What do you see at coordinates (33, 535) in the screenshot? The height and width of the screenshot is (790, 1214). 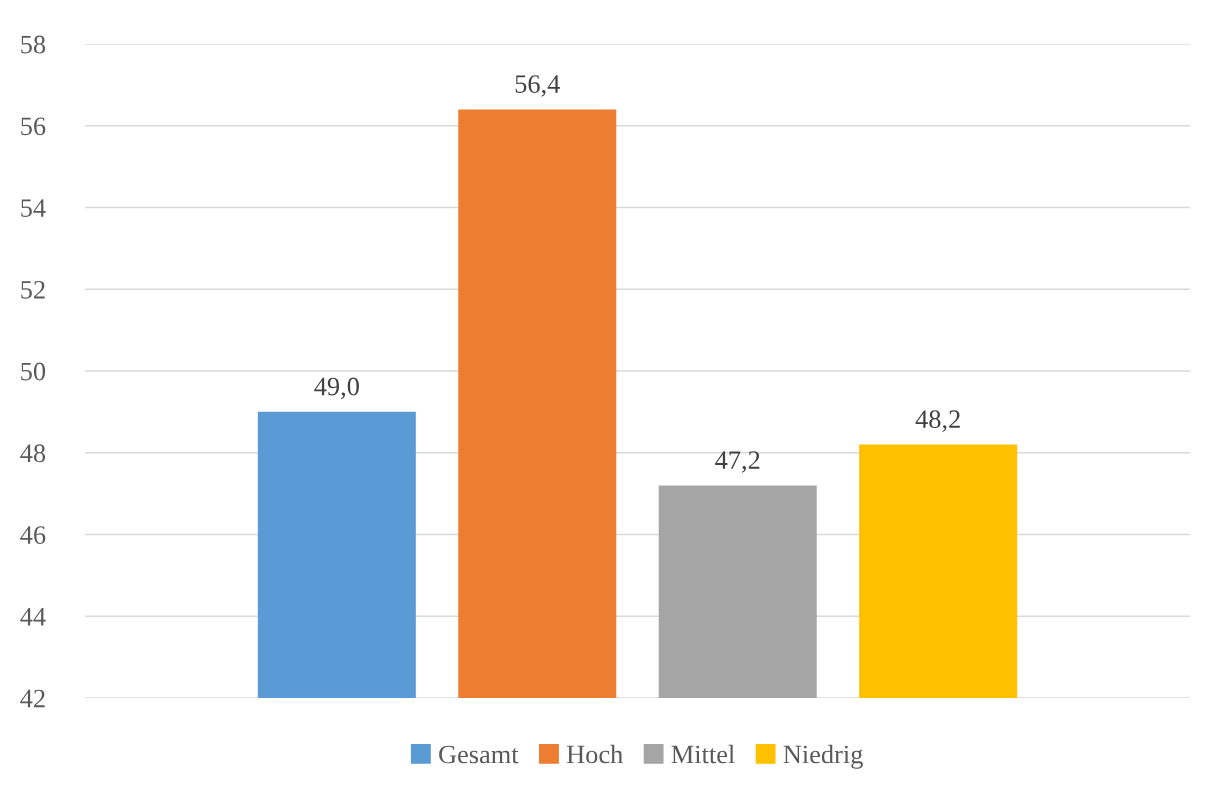 I see `y-tick-label: 46` at bounding box center [33, 535].